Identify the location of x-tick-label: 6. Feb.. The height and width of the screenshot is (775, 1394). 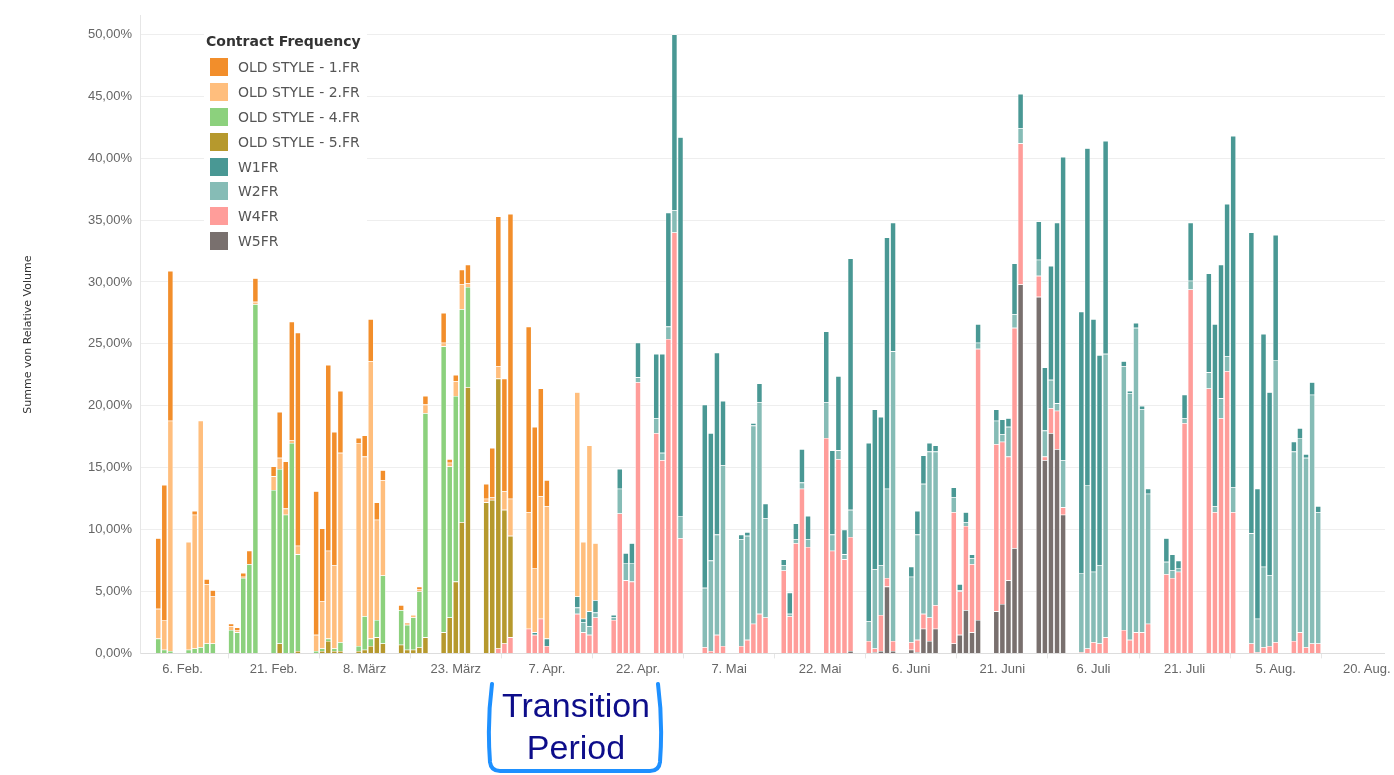
(182, 668).